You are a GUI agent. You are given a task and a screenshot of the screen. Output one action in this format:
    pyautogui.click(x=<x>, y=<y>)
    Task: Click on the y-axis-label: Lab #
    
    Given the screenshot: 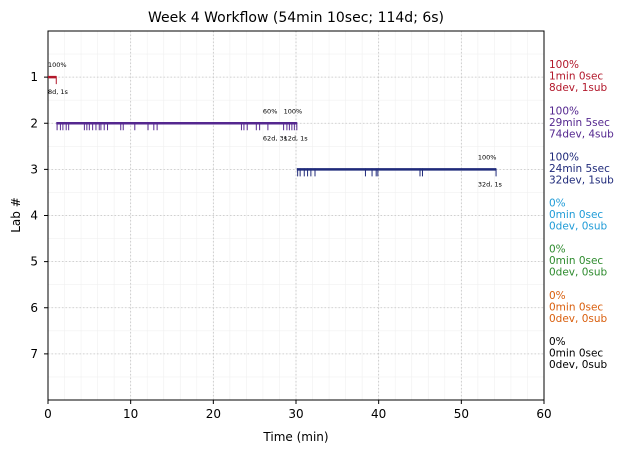 What is the action you would take?
    pyautogui.click(x=16, y=215)
    